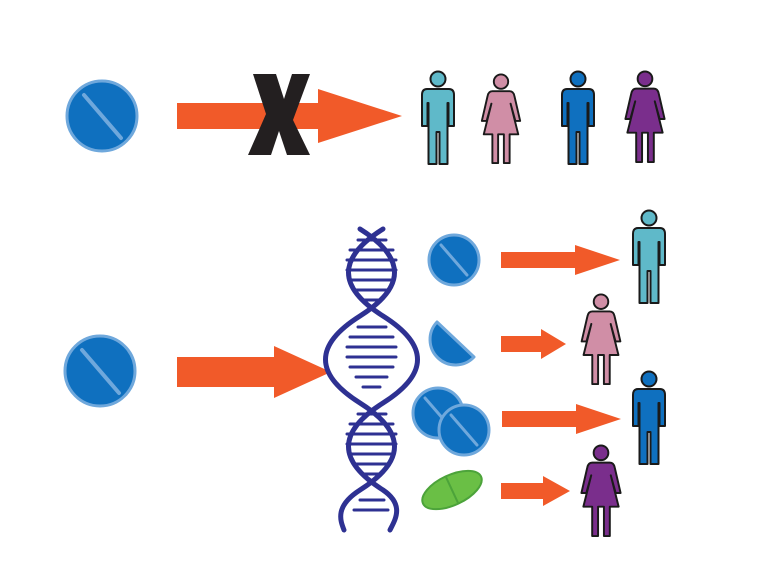 The height and width of the screenshot is (571, 763). I want to click on dose-full-pill-icon, so click(454, 260).